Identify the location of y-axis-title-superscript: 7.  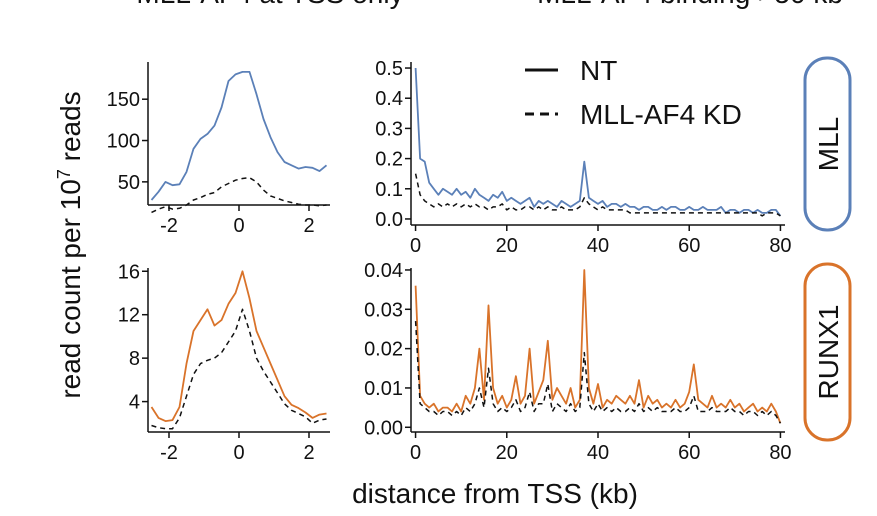
(64, 174).